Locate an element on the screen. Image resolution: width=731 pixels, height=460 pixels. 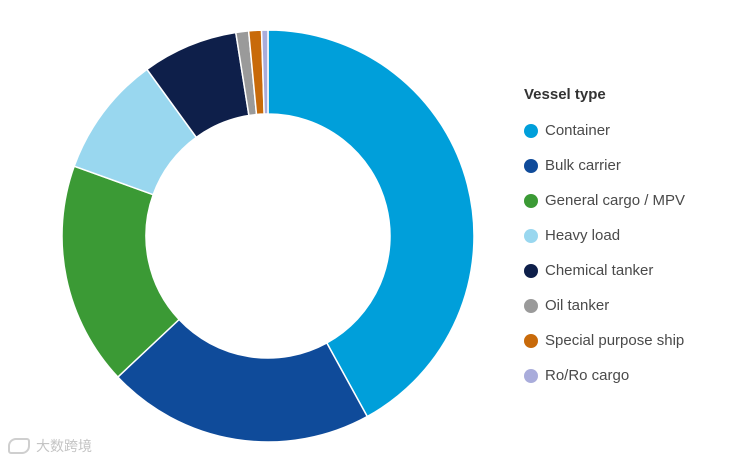
legend-item: Chemical tanker is located at coordinates (626, 270).